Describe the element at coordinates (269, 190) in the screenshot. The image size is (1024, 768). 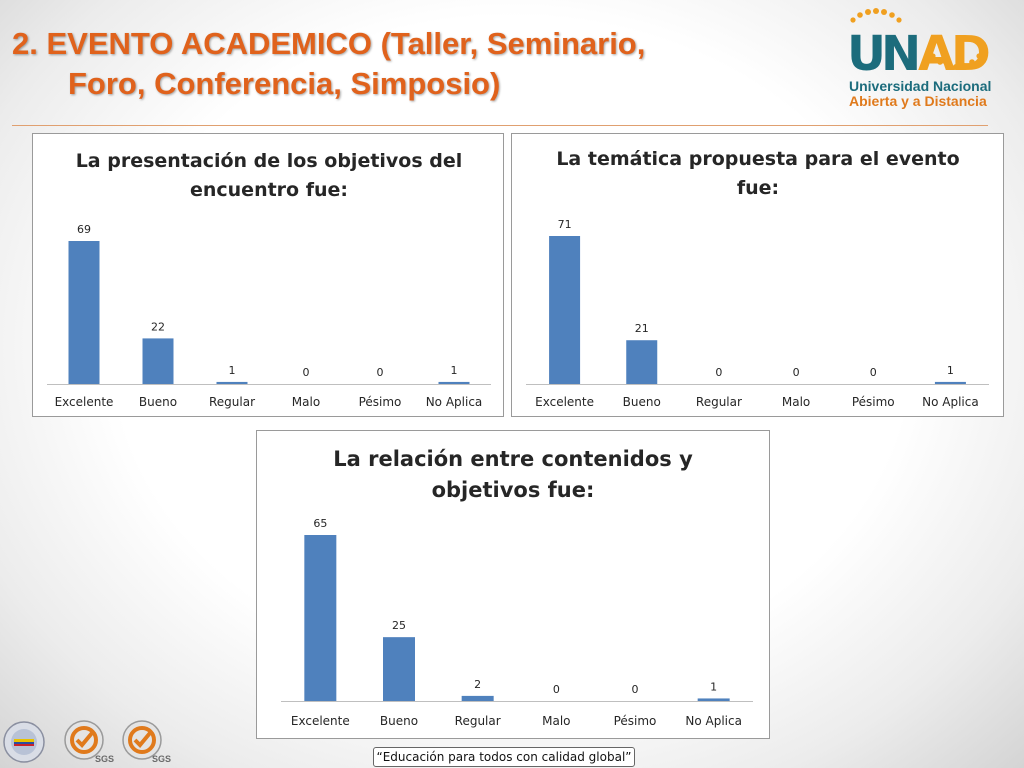
I see `chart-title-line: encuentro fue:` at that location.